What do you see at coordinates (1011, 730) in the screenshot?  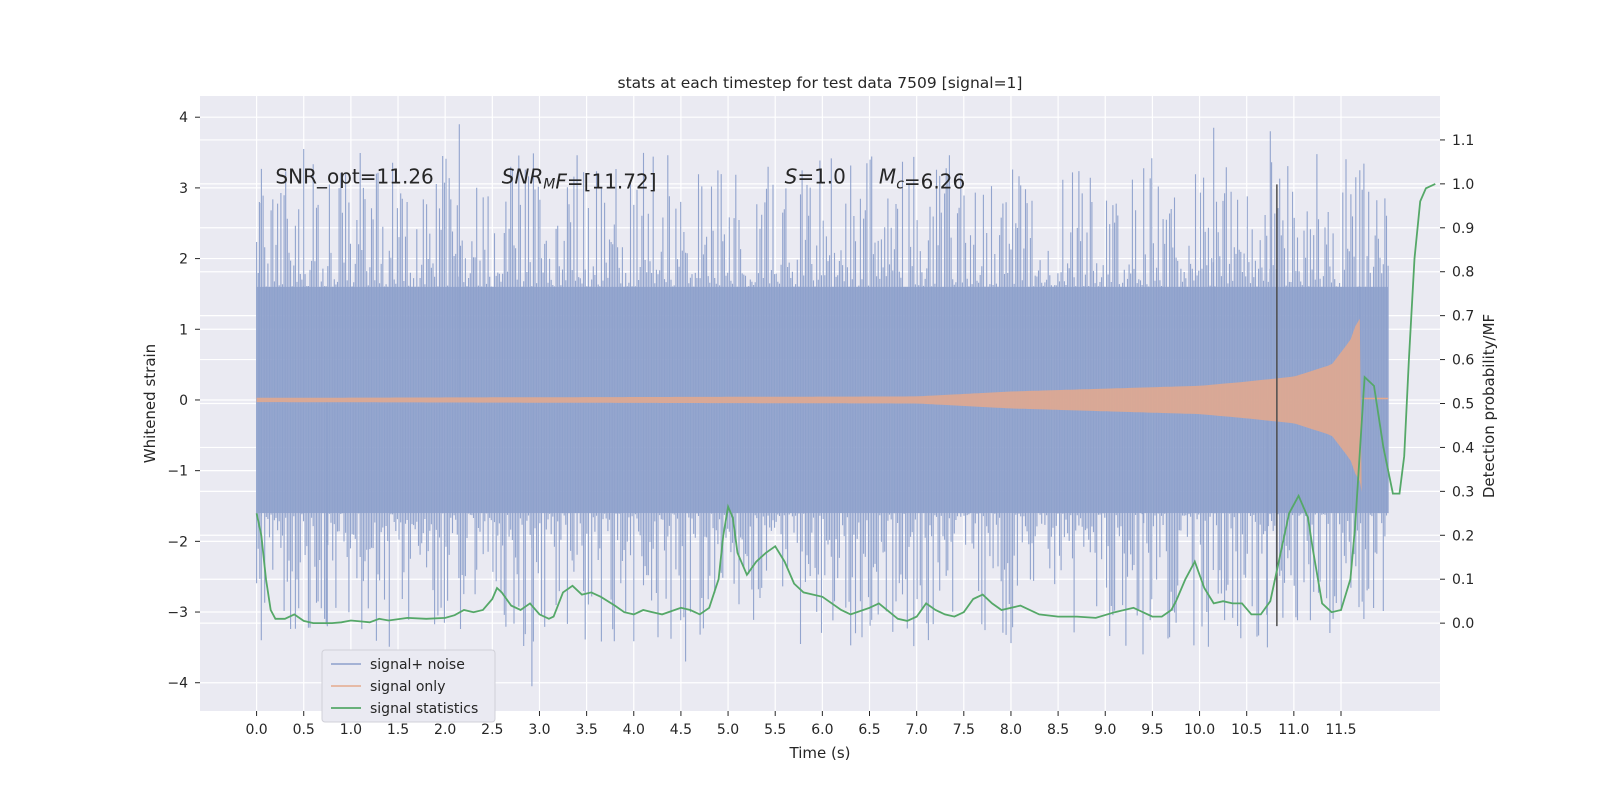 I see `x-tick-label: 8.0` at bounding box center [1011, 730].